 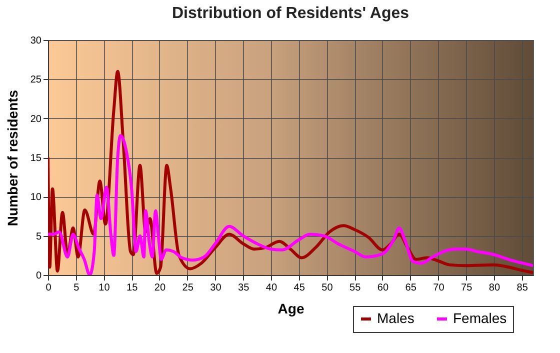 What do you see at coordinates (328, 288) in the screenshot?
I see `x-tick-label: 50` at bounding box center [328, 288].